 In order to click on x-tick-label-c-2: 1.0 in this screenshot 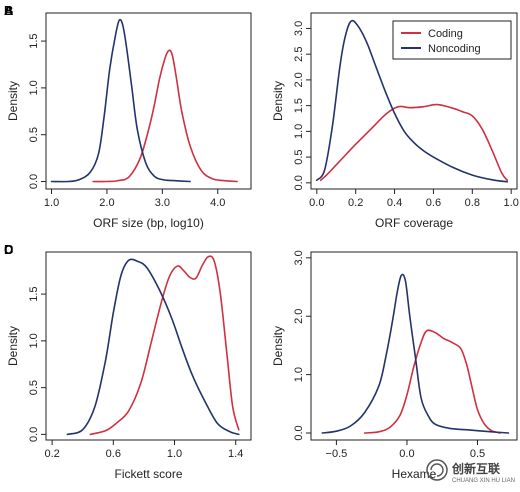, I will do `click(174, 454)`.